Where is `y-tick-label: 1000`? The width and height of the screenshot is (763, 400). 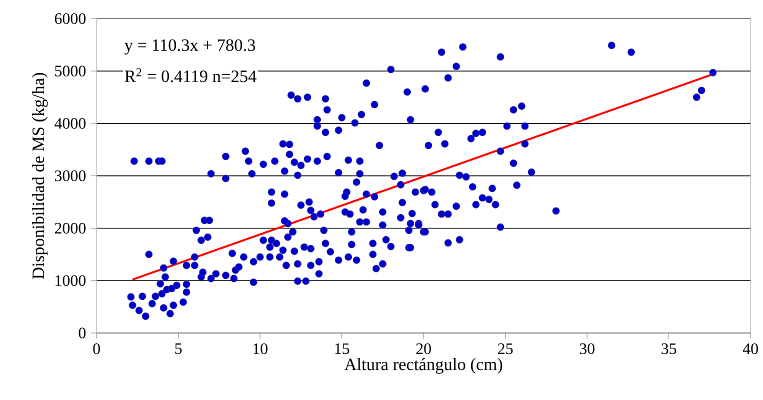 y-tick-label: 1000 is located at coordinates (71, 280).